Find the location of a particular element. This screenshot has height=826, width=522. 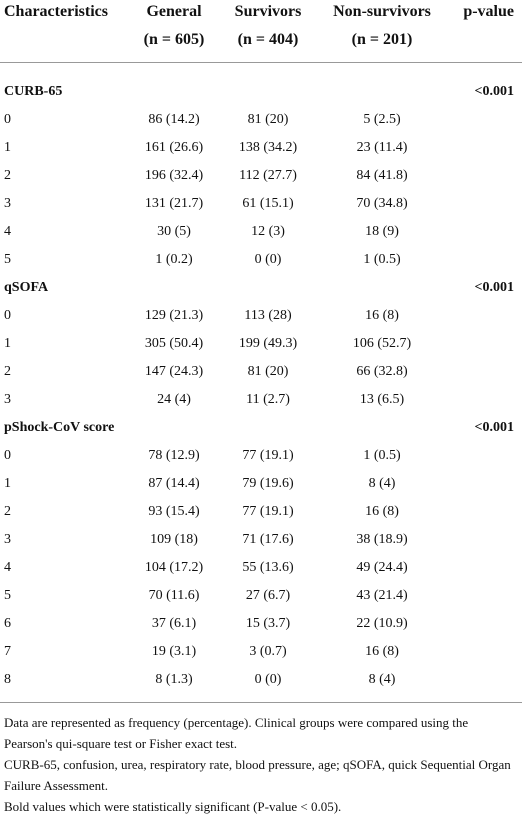

data-cell: 49 (24.4) is located at coordinates (382, 567).